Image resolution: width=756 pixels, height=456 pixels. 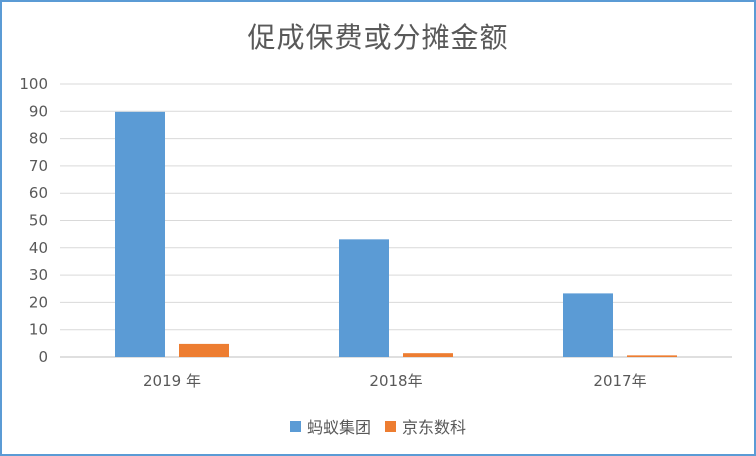 What do you see at coordinates (619, 381) in the screenshot?
I see `x-tick-label: 2017年` at bounding box center [619, 381].